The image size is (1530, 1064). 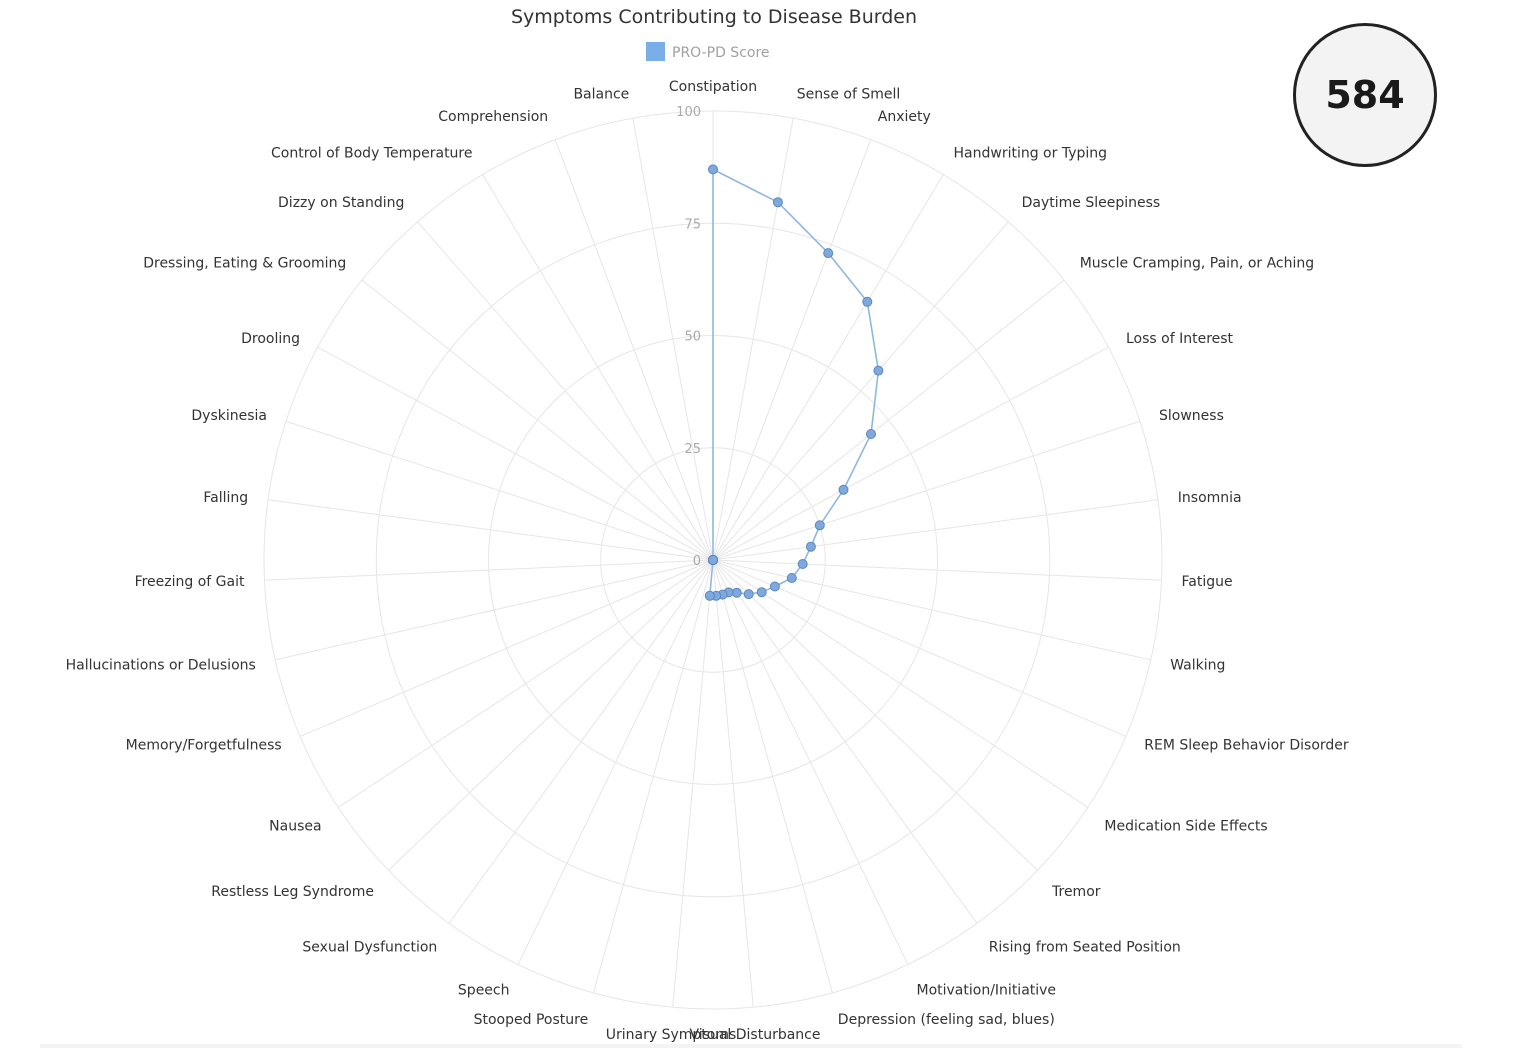 What do you see at coordinates (244, 264) in the screenshot?
I see `category-label-30: Dressing, Eating & Grooming` at bounding box center [244, 264].